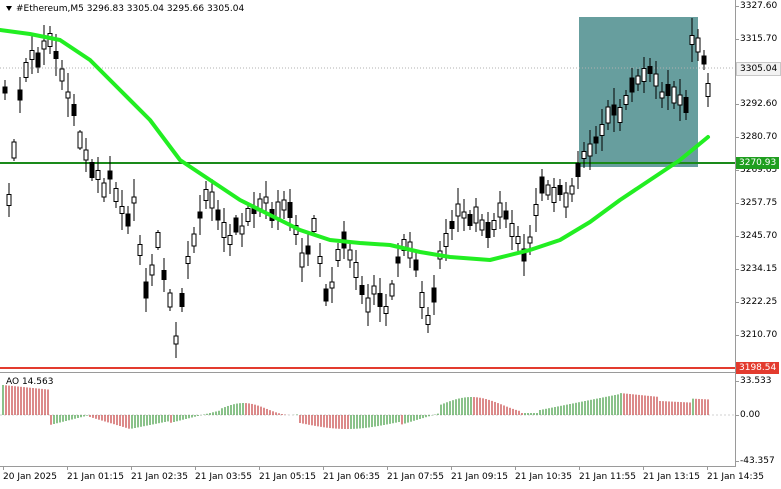  What do you see at coordinates (223, 477) in the screenshot?
I see `time-label: 21 Jan 03:55` at bounding box center [223, 477].